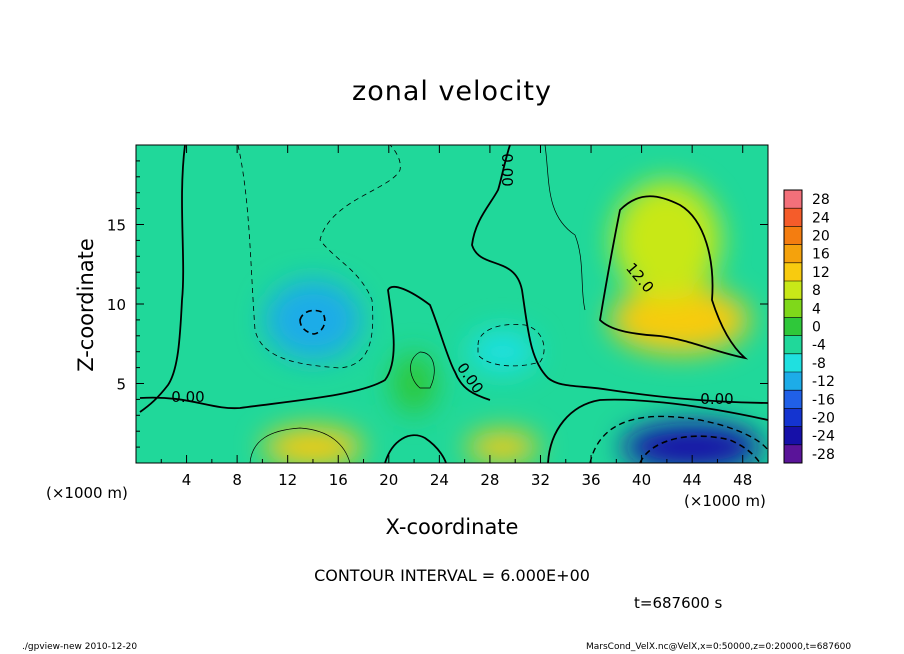  I want to click on colorbar-frame, so click(793, 326).